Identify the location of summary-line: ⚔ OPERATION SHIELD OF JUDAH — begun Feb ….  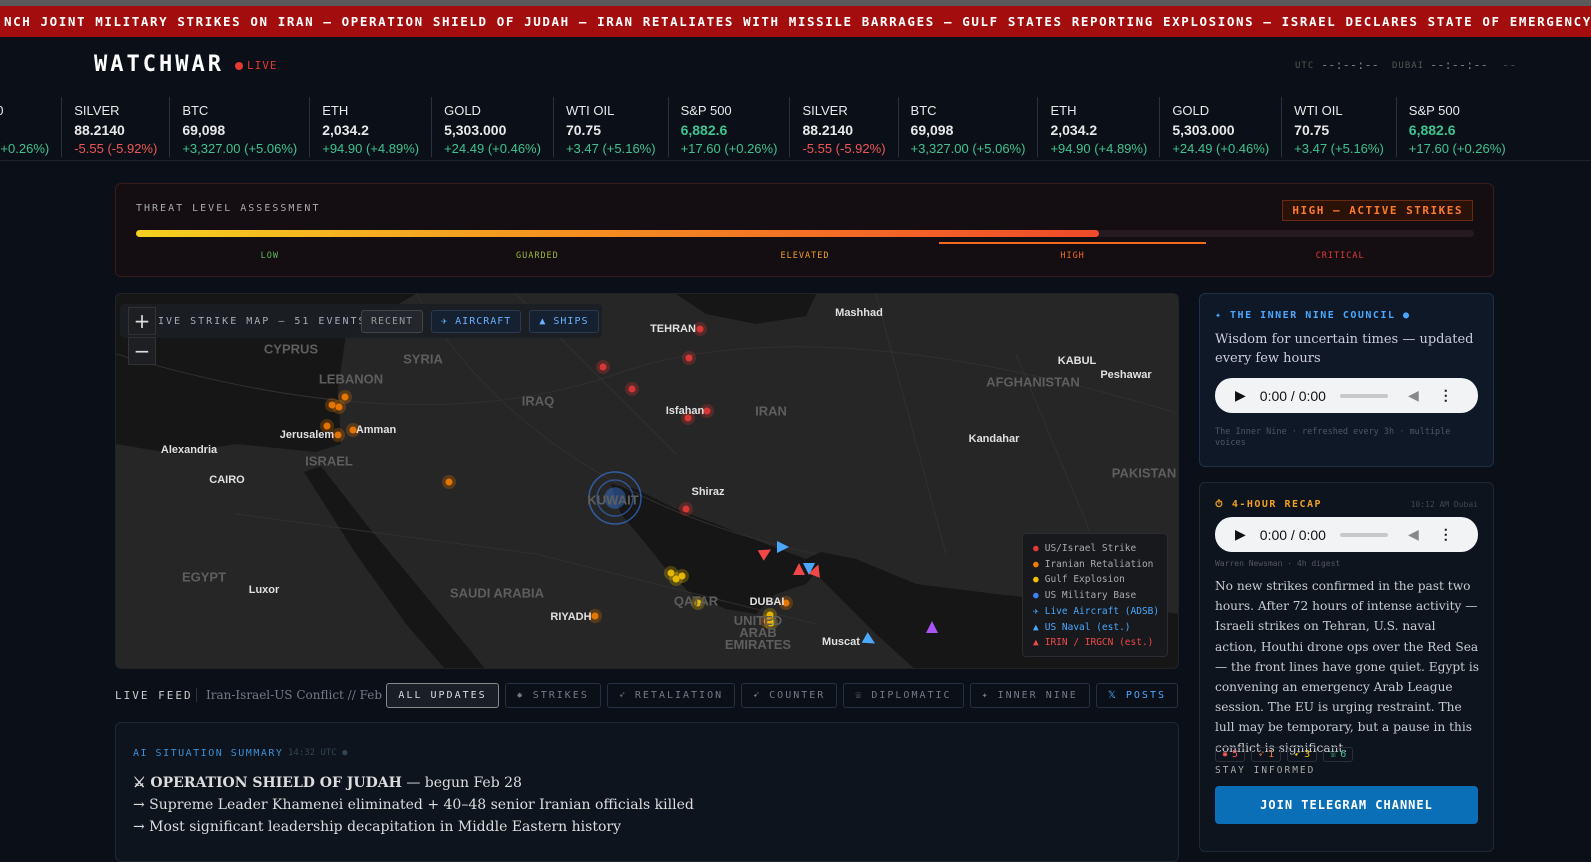
(413, 783).